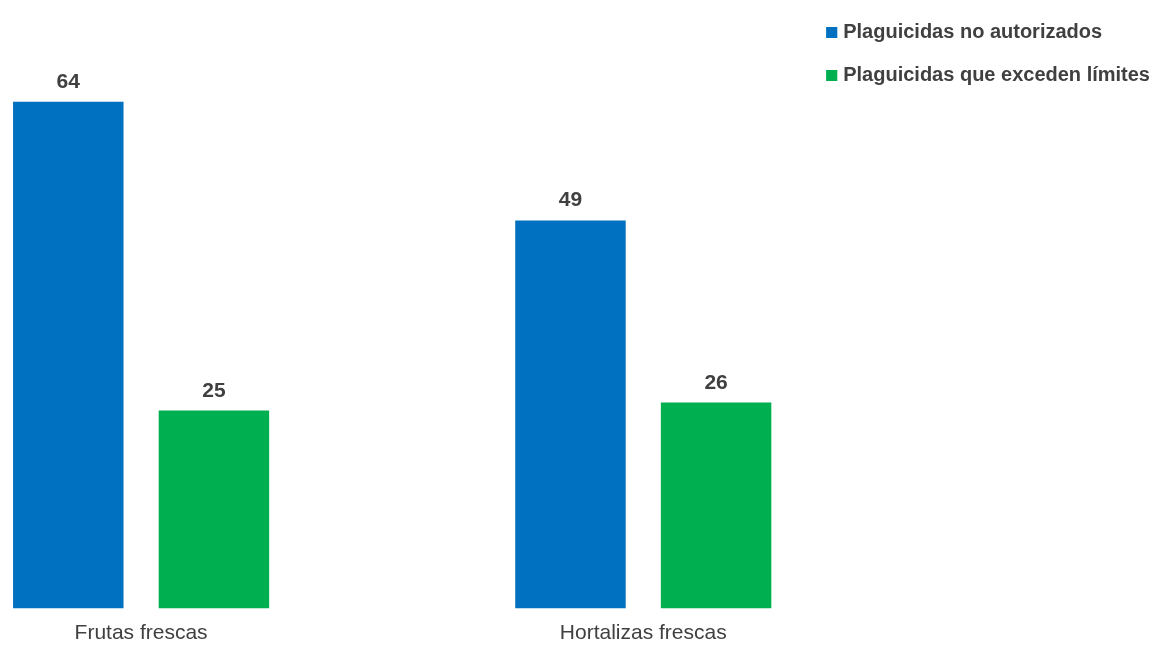  What do you see at coordinates (68, 80) in the screenshot?
I see `data-label: 64` at bounding box center [68, 80].